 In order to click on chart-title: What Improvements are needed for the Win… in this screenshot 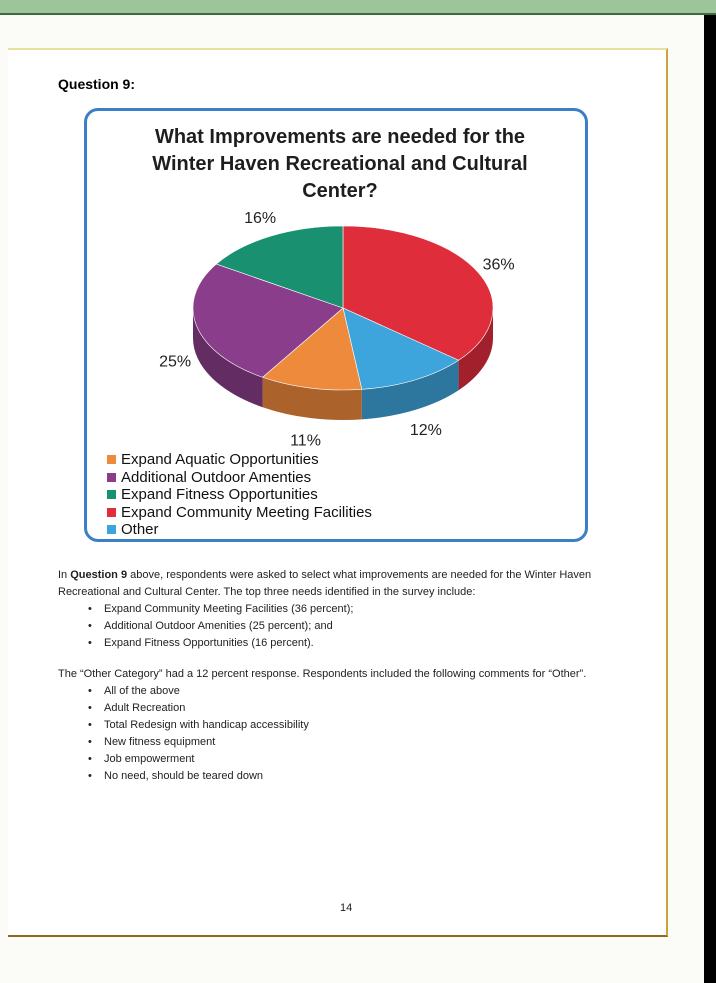, I will do `click(340, 164)`.